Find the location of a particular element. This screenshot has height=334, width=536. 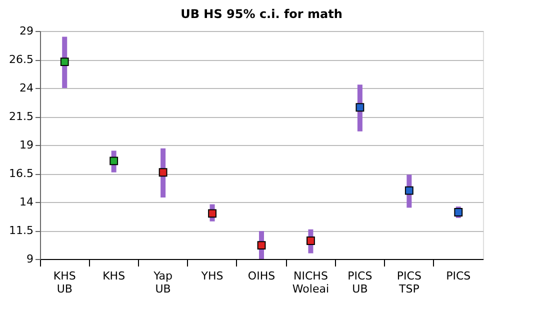

y-tick-label: 26.5 is located at coordinates (21, 59).